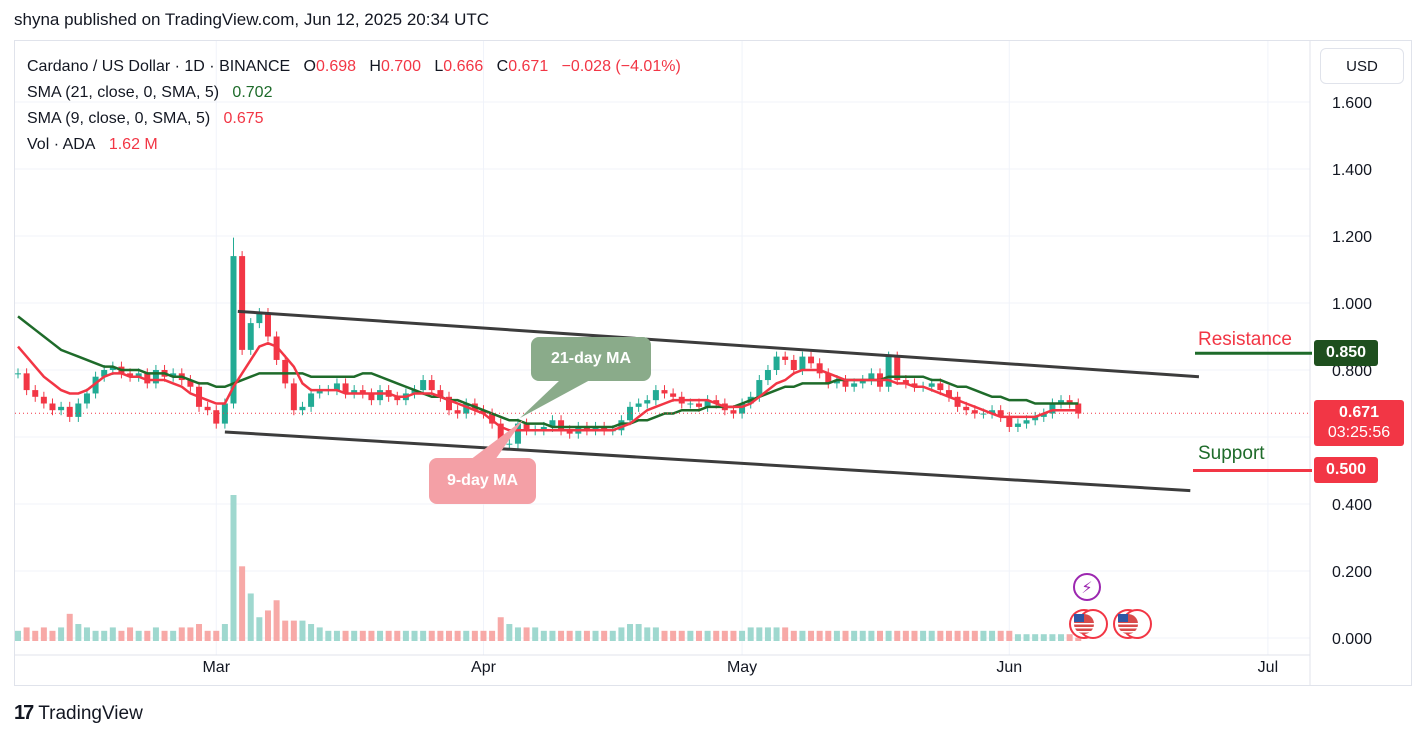 This screenshot has height=739, width=1427. I want to click on y-tick-label: 0.200, so click(1352, 572).